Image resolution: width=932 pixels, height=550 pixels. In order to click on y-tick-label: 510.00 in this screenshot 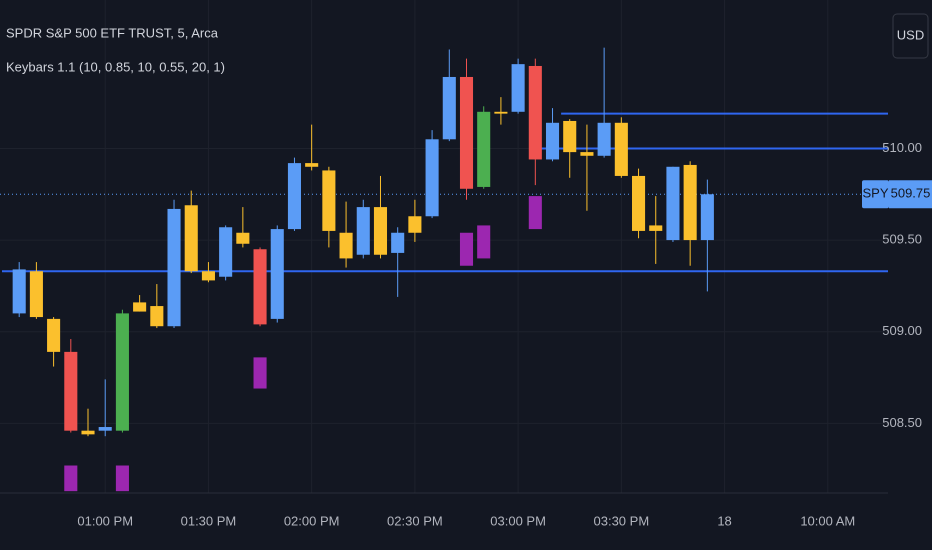, I will do `click(902, 147)`.